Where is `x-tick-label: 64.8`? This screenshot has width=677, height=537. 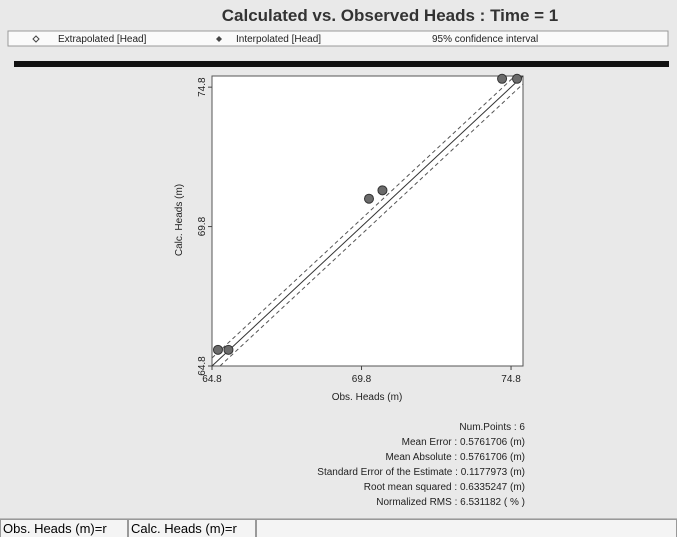
x-tick-label: 64.8 is located at coordinates (212, 379).